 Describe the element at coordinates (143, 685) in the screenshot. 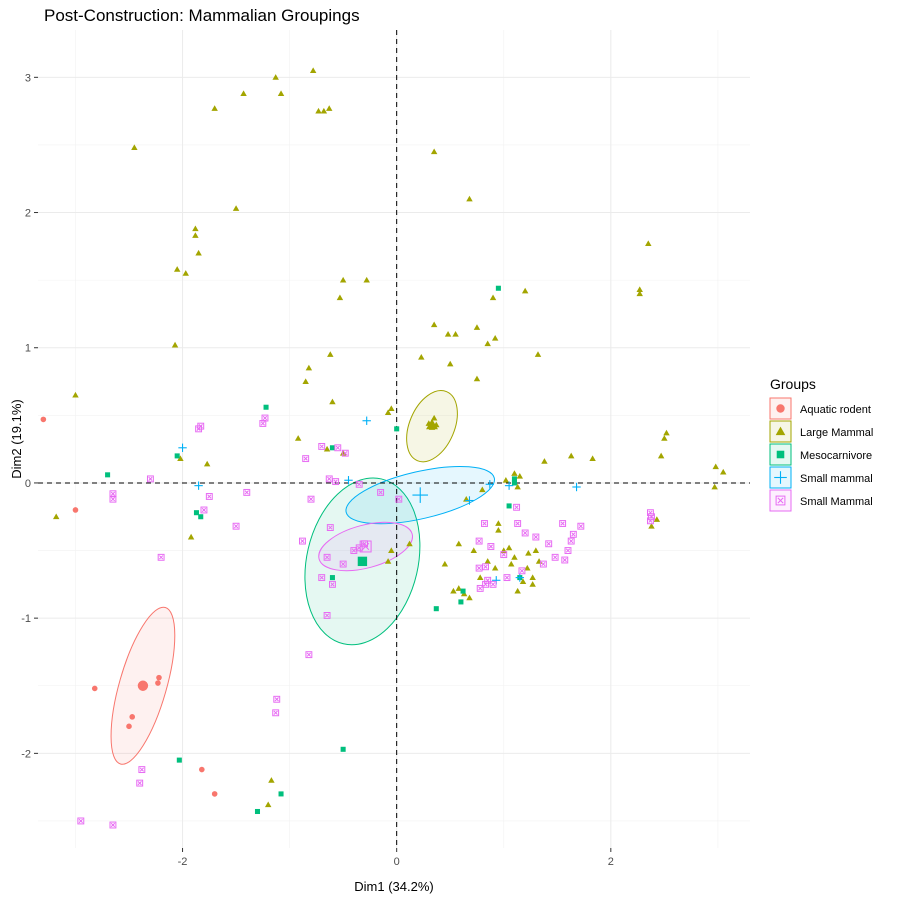

I see `group-centroid` at that location.